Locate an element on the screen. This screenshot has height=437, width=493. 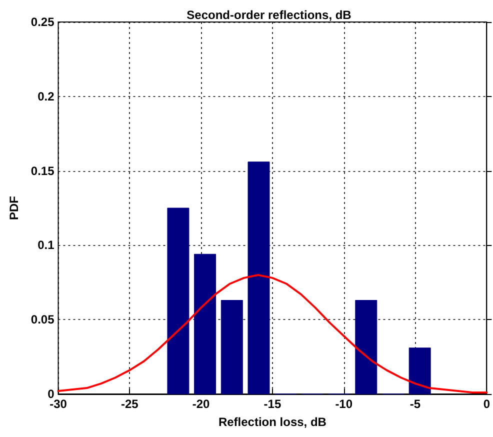
x-tick-label: 0 is located at coordinates (486, 404).